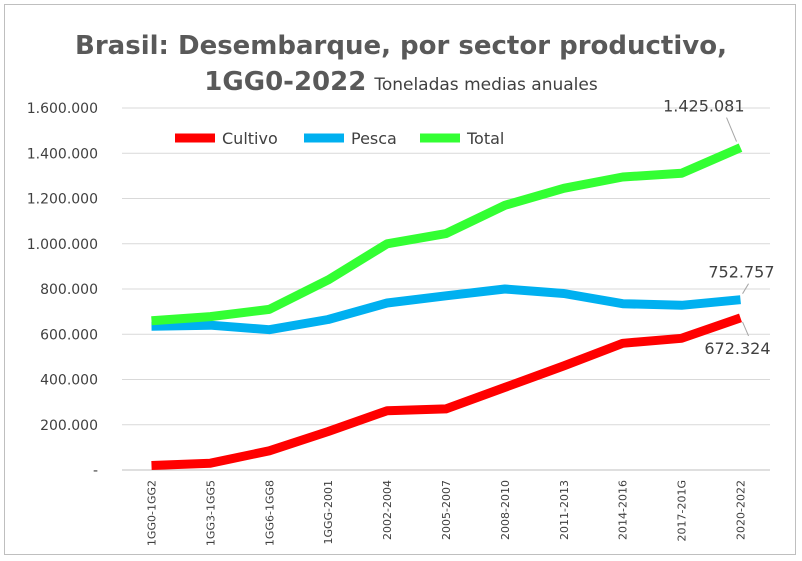 This screenshot has height=561, width=802. Describe the element at coordinates (564, 510) in the screenshot. I see `x-tick-label: 2011-2013` at that location.